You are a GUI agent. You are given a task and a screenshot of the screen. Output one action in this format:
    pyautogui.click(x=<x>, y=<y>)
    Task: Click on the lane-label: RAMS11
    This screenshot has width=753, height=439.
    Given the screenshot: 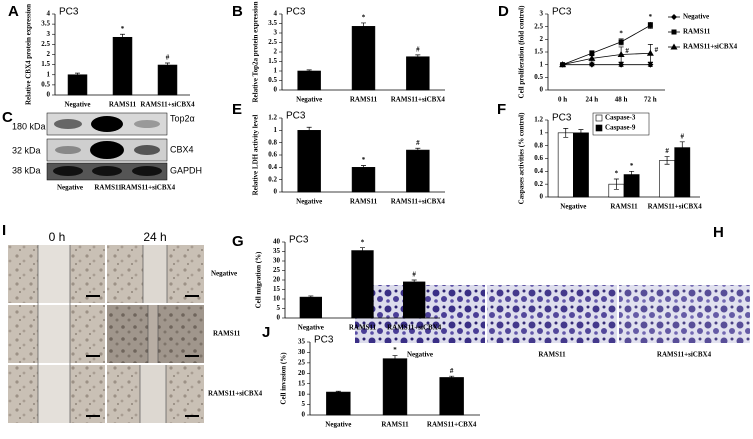 What is the action you would take?
    pyautogui.click(x=108, y=188)
    